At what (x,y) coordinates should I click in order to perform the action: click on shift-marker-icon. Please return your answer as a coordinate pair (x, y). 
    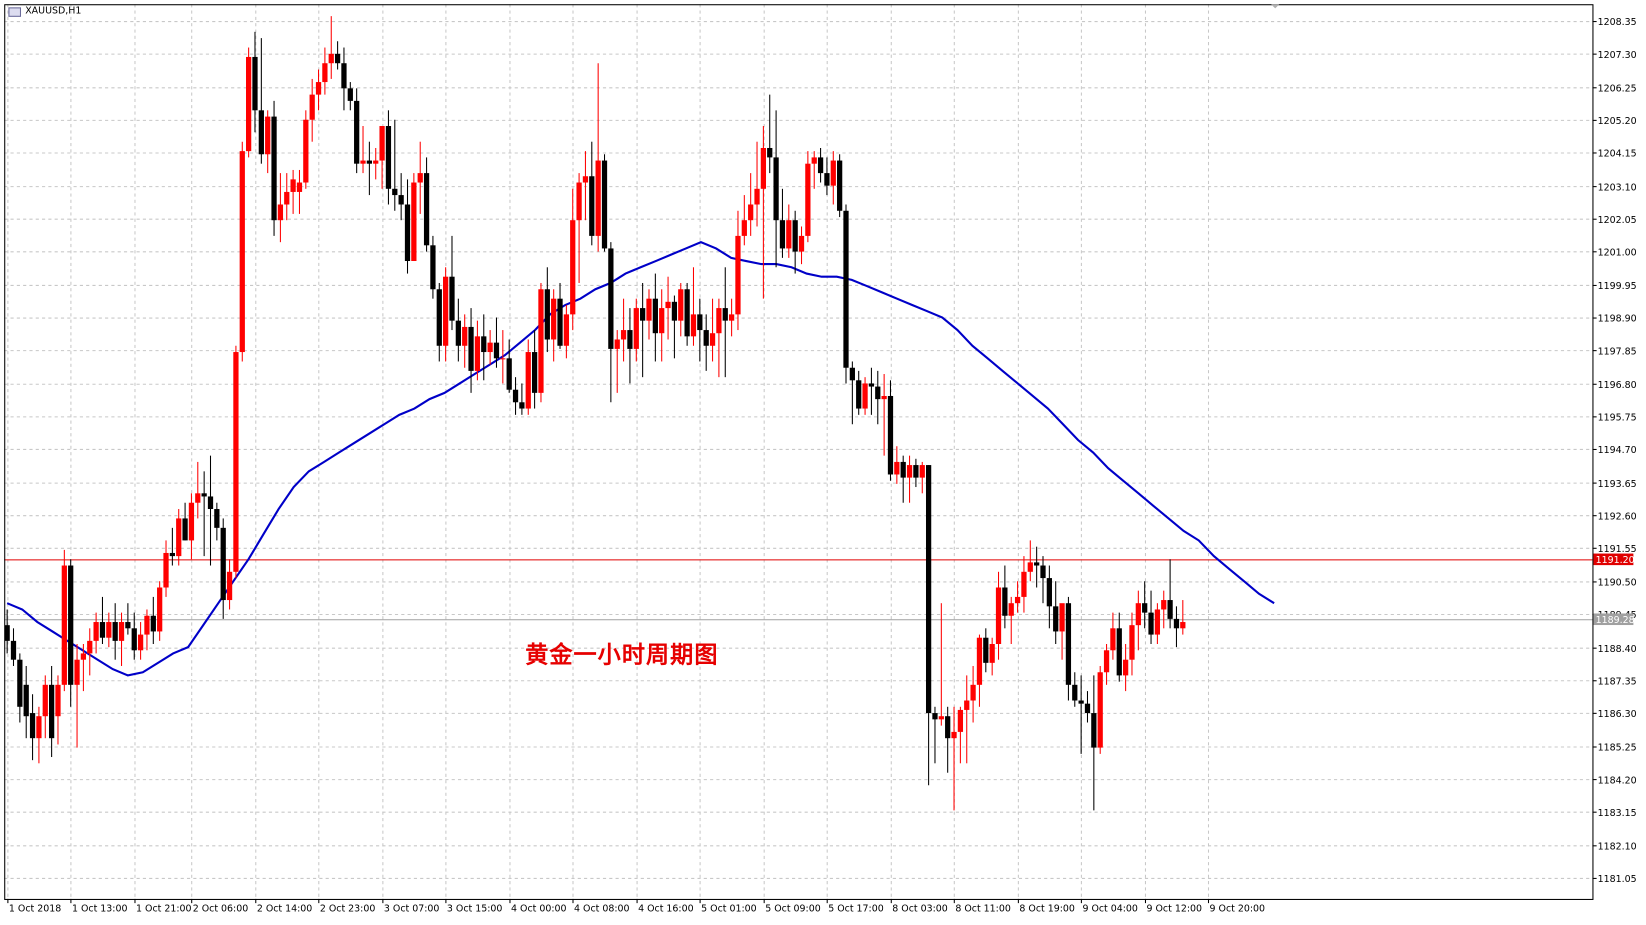
    Looking at the image, I should click on (1275, 6).